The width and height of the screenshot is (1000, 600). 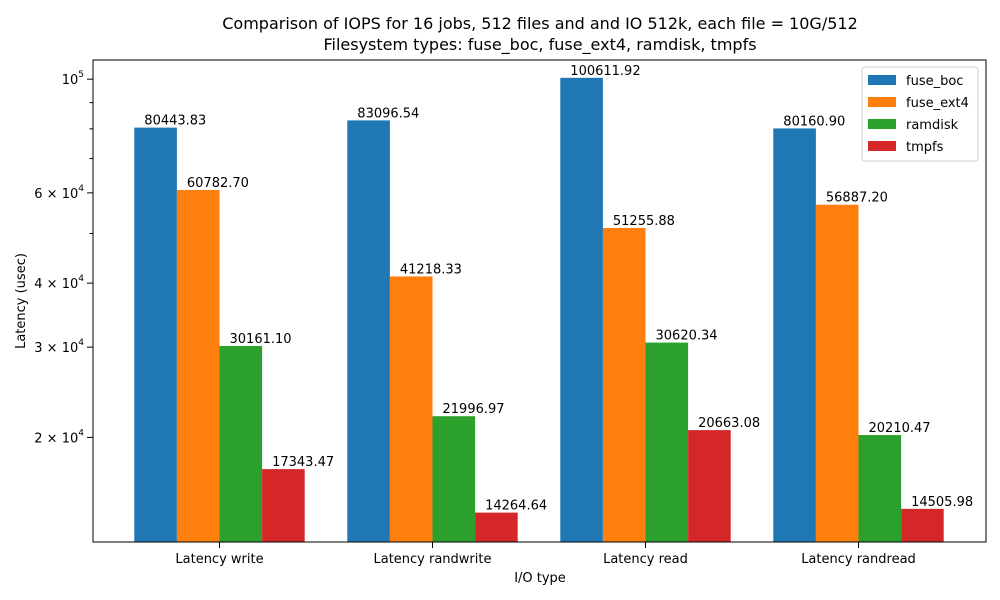 What do you see at coordinates (687, 336) in the screenshot?
I see `value-label-ramdisk-2: 30620.34` at bounding box center [687, 336].